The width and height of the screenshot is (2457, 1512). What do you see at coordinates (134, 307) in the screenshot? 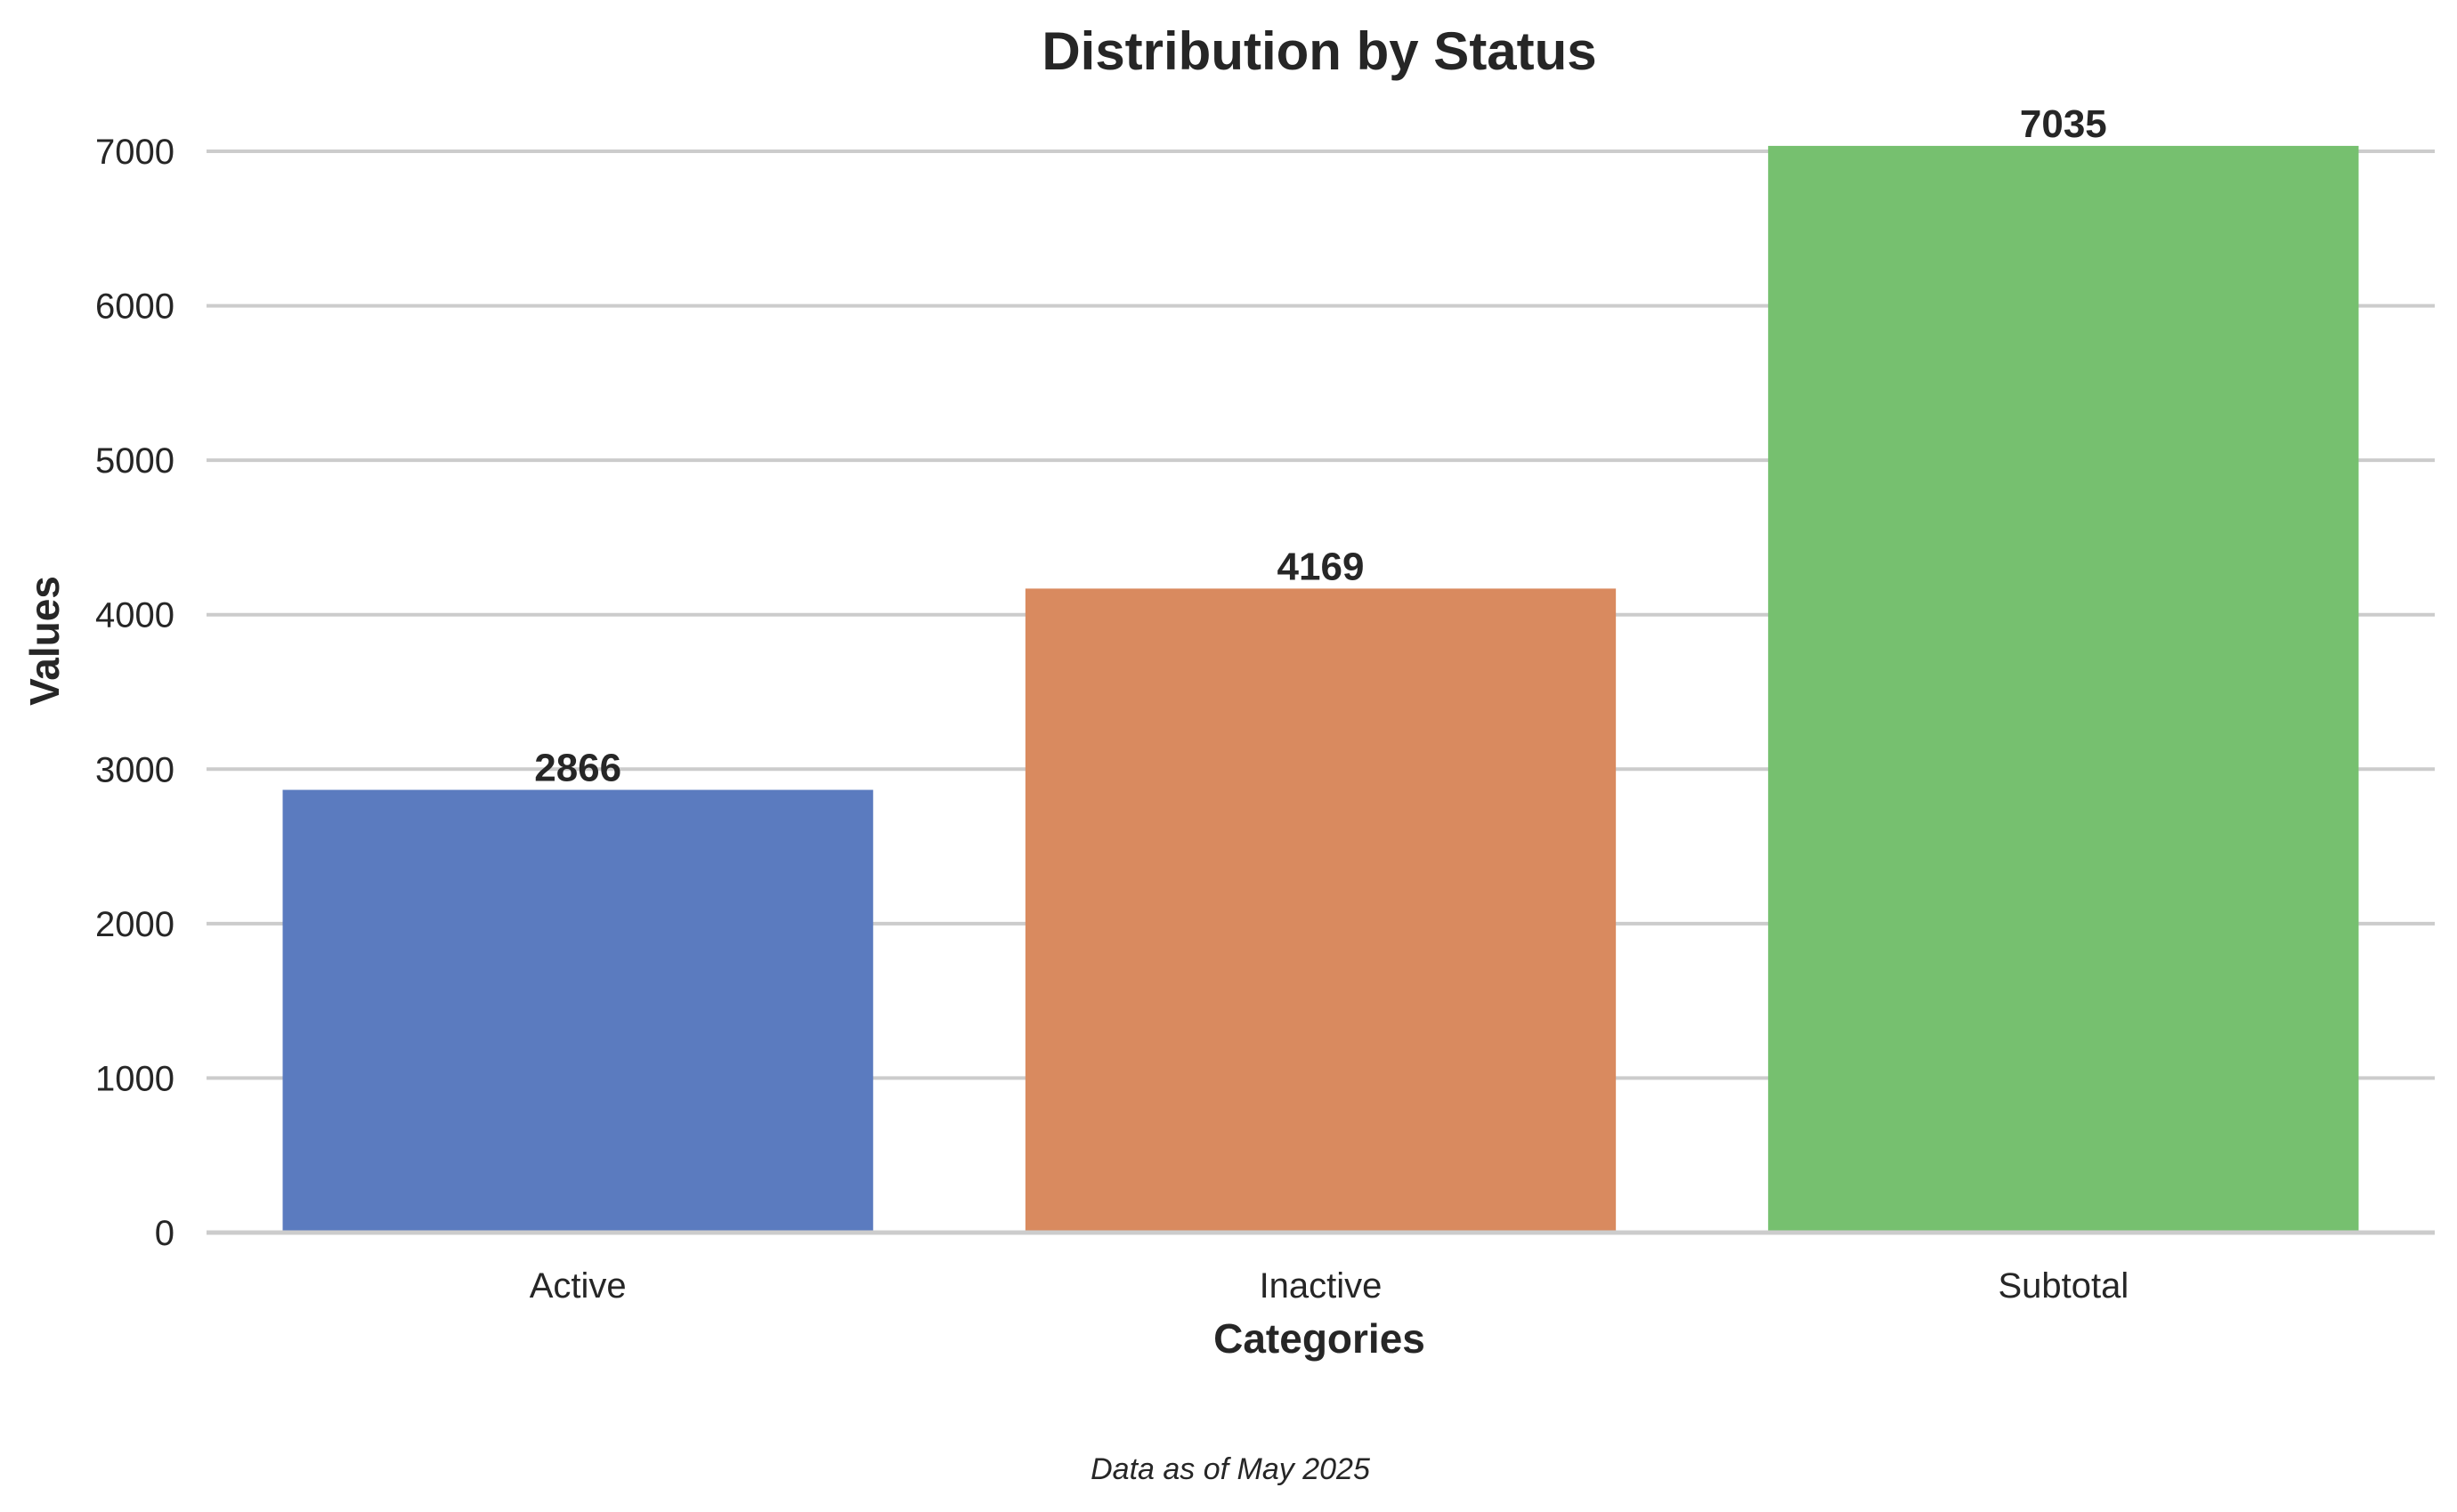
I see `y-tick-label: 6000` at bounding box center [134, 307].